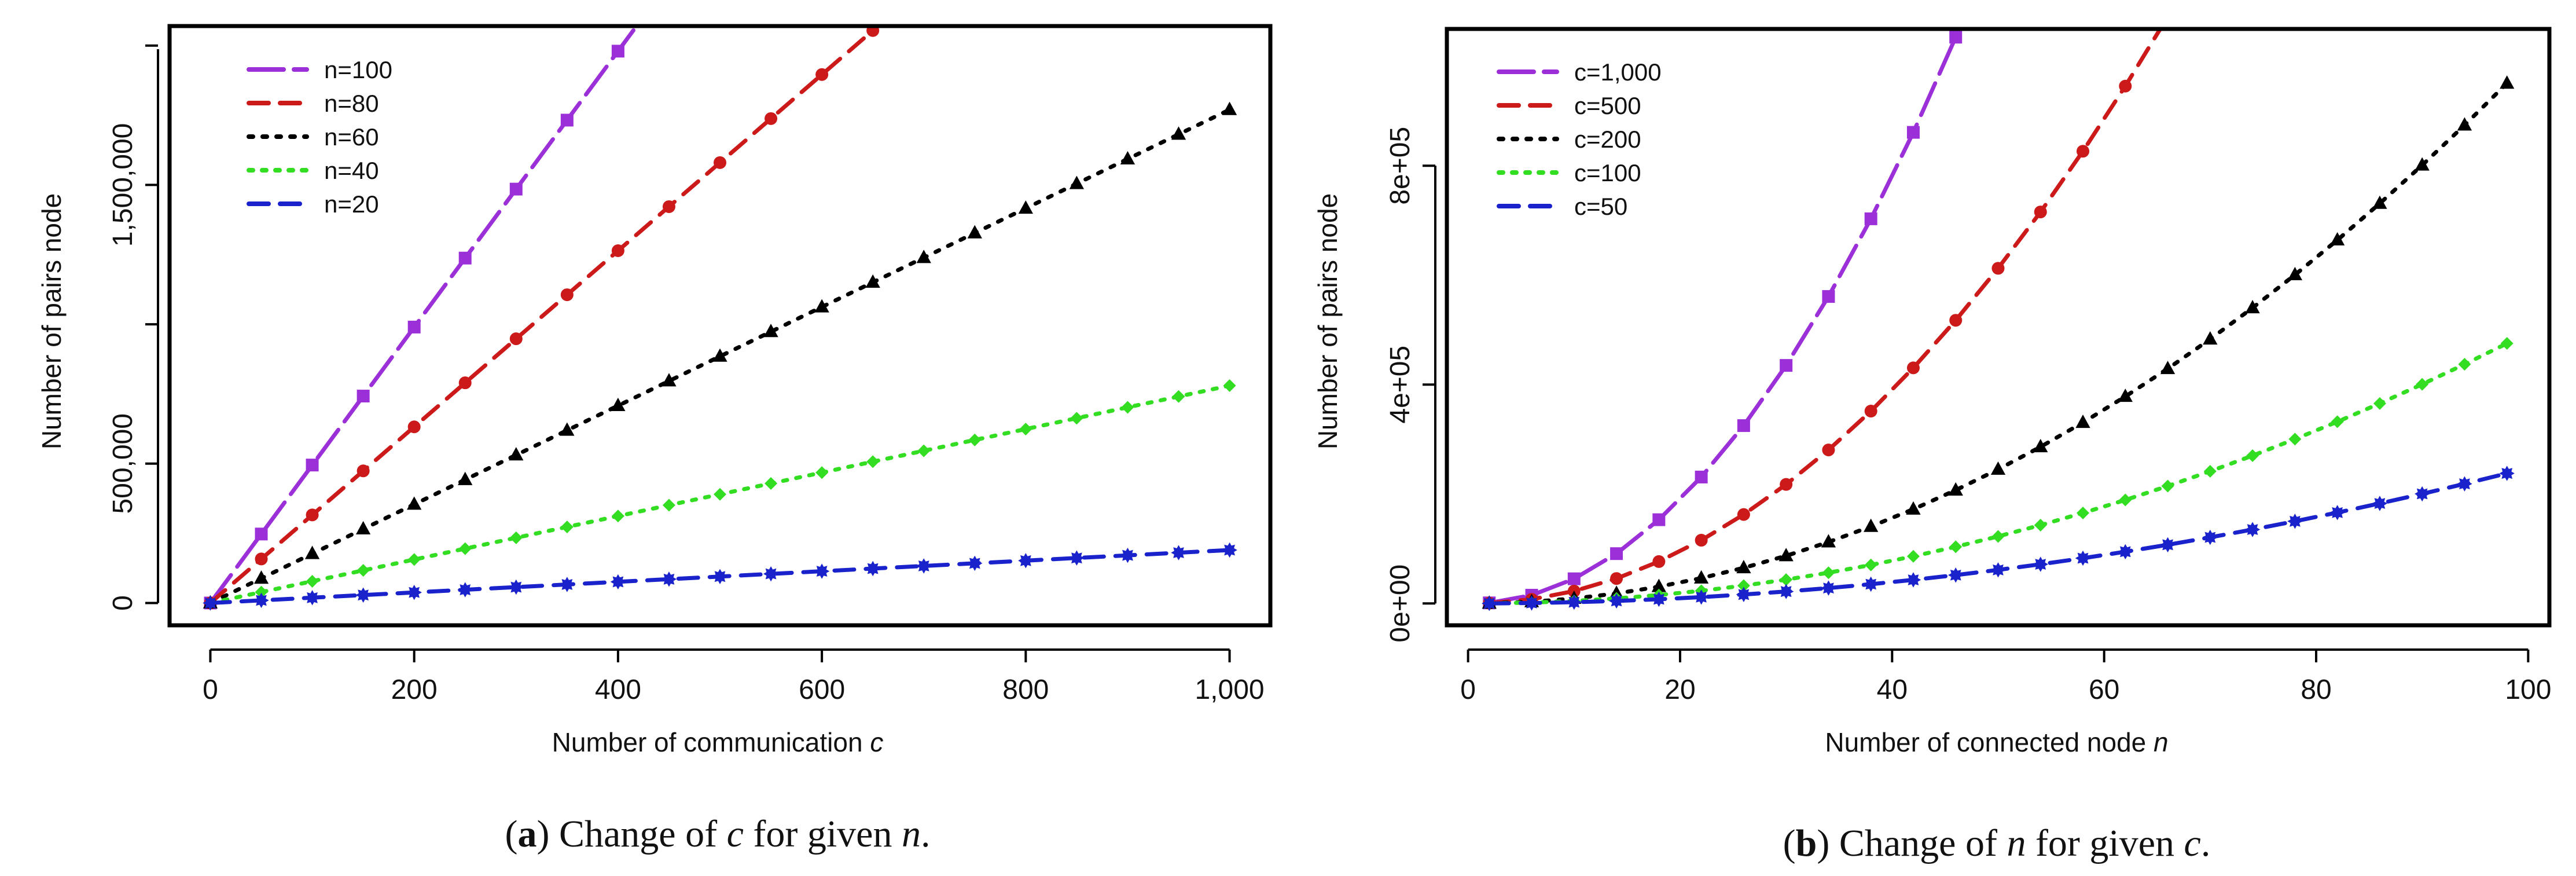  What do you see at coordinates (52, 321) in the screenshot?
I see `panel-a-y-axis-label: Number of pairs node` at bounding box center [52, 321].